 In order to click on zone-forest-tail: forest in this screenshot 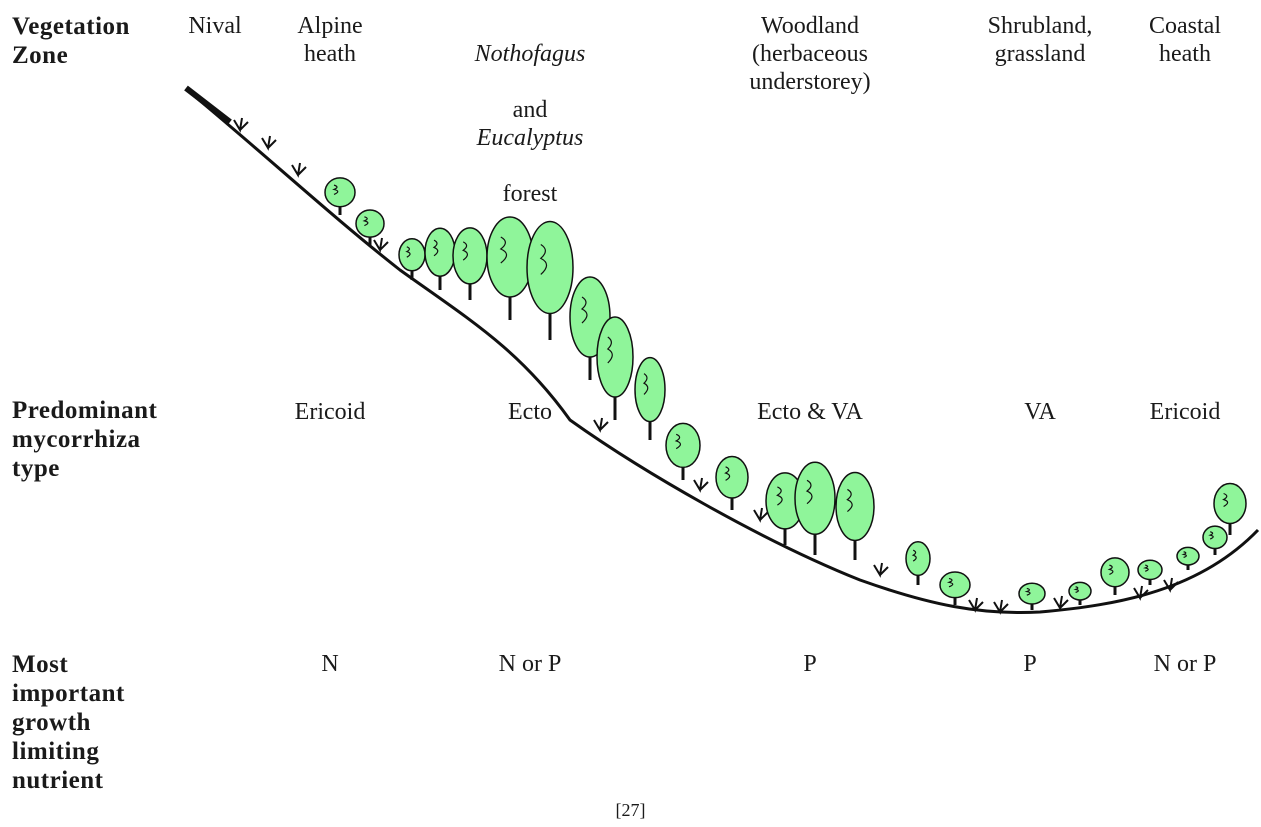, I will do `click(530, 194)`.